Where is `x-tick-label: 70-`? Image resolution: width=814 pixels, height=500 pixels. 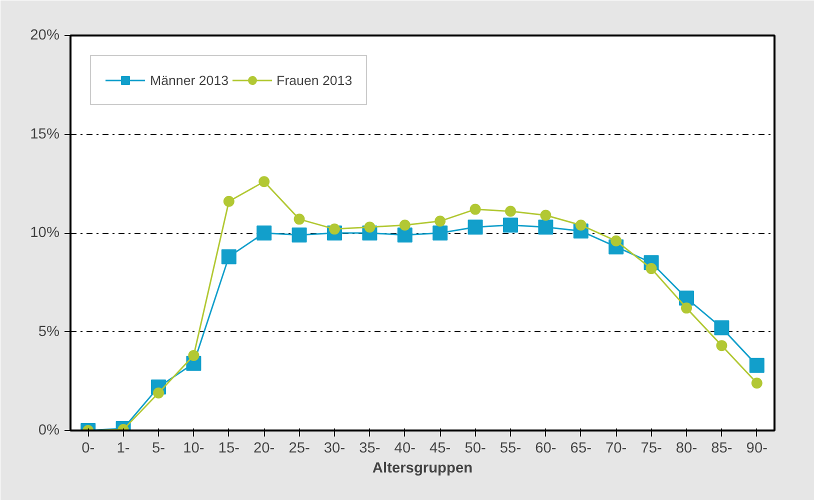 x-tick-label: 70- is located at coordinates (616, 448).